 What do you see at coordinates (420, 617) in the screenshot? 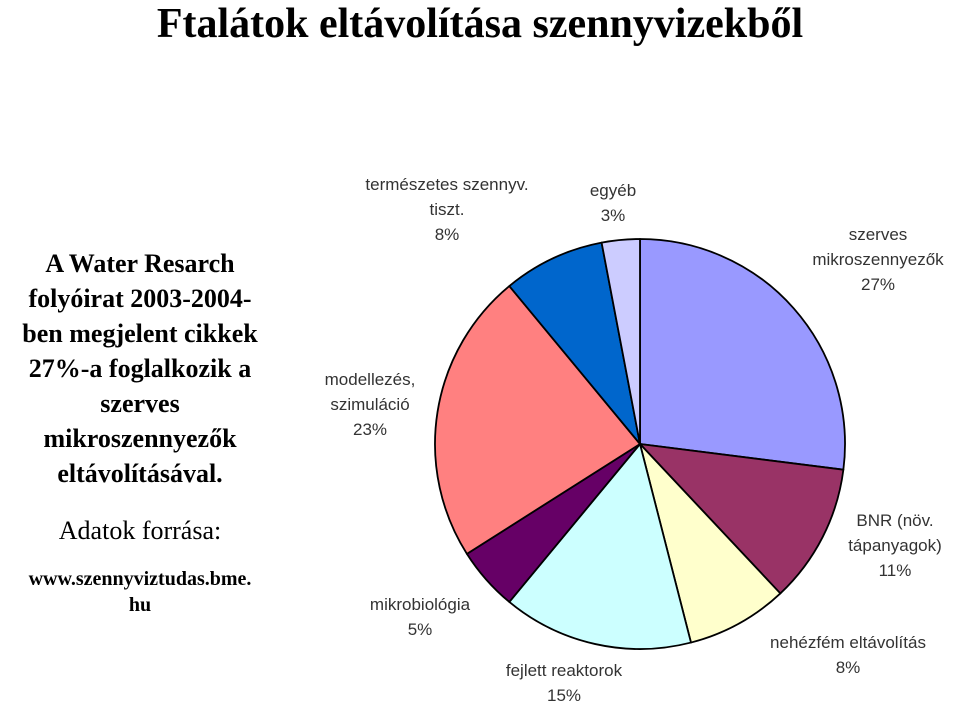
I see `slice-label: mikrobiológia 5%` at bounding box center [420, 617].